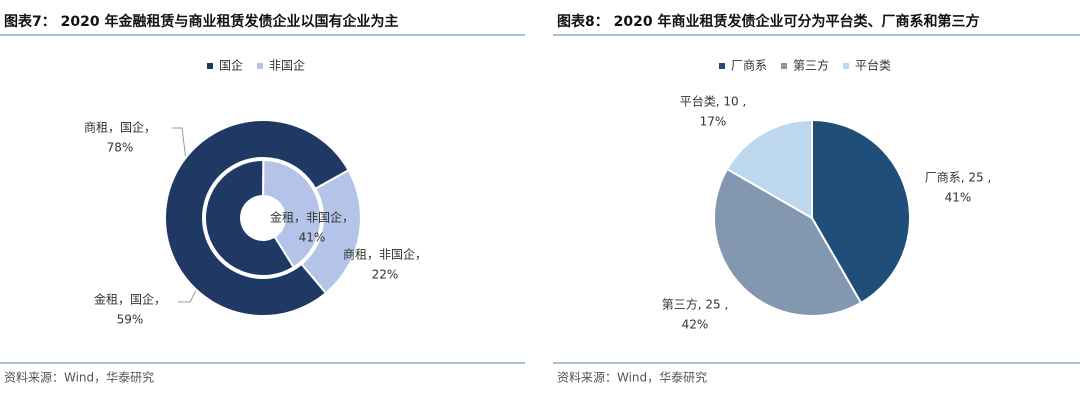 Image resolution: width=1080 pixels, height=406 pixels. What do you see at coordinates (958, 198) in the screenshot?
I see `data-label-percent: 41%` at bounding box center [958, 198].